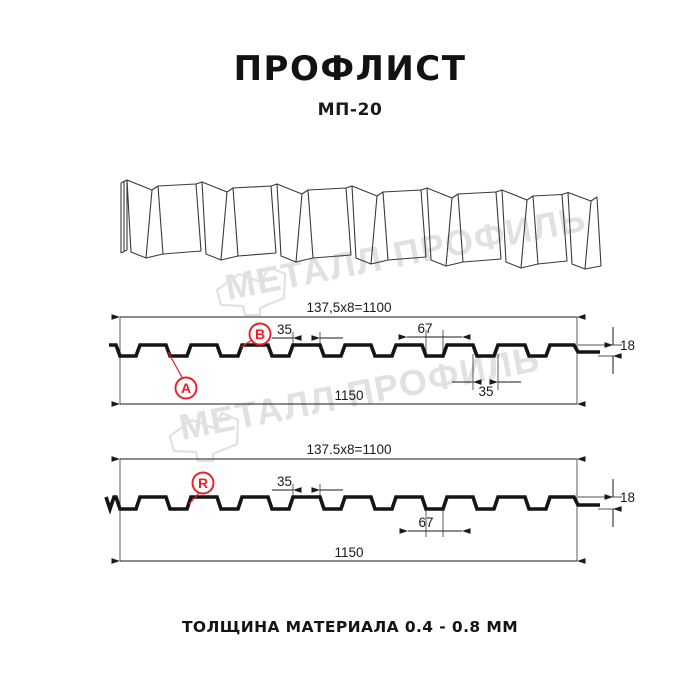 This screenshot has width=700, height=700. What do you see at coordinates (260, 334) in the screenshot?
I see `marker-b-label: B` at bounding box center [260, 334].